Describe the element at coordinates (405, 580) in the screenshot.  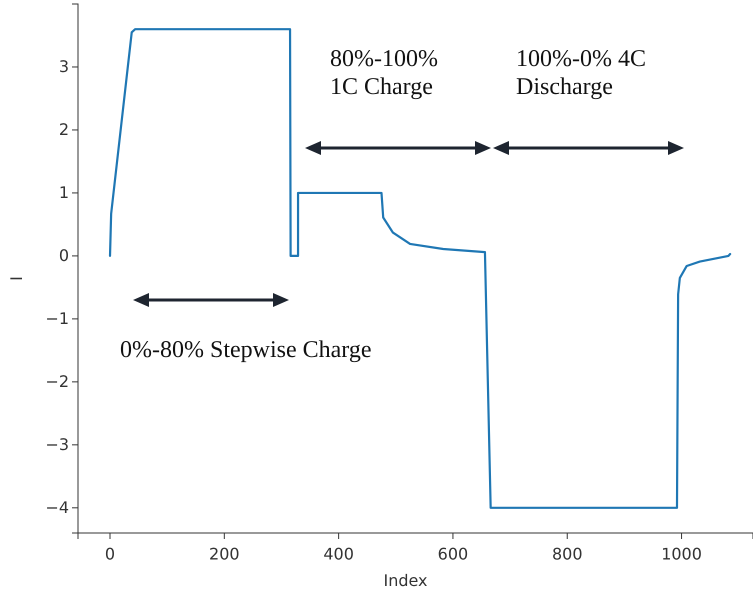
I see `x-axis-title: Index` at that location.